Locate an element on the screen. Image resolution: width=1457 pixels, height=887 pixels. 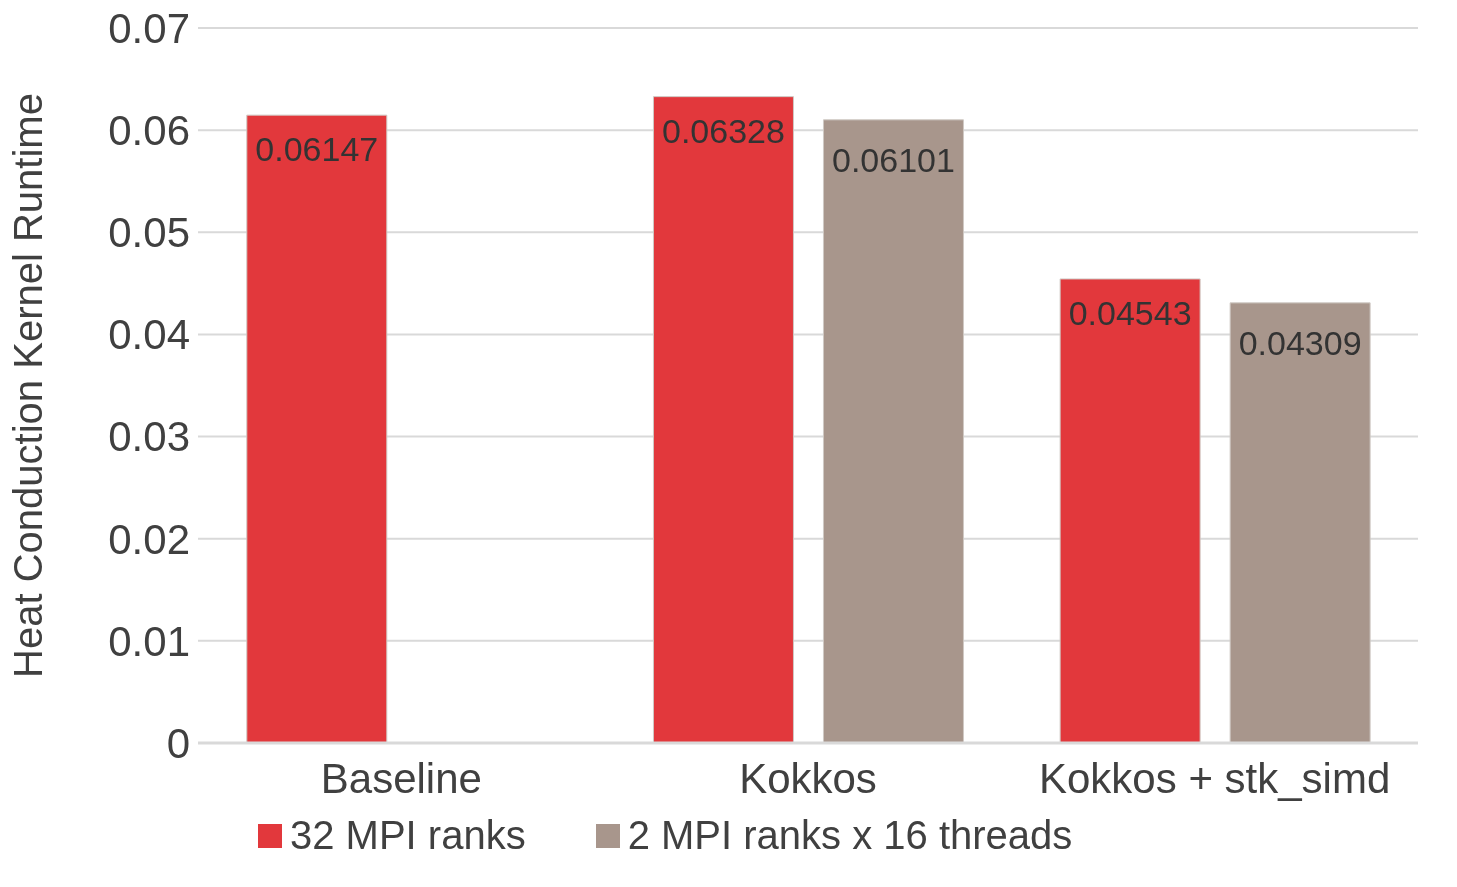
y-tick-label: 0.06 is located at coordinates (149, 131).